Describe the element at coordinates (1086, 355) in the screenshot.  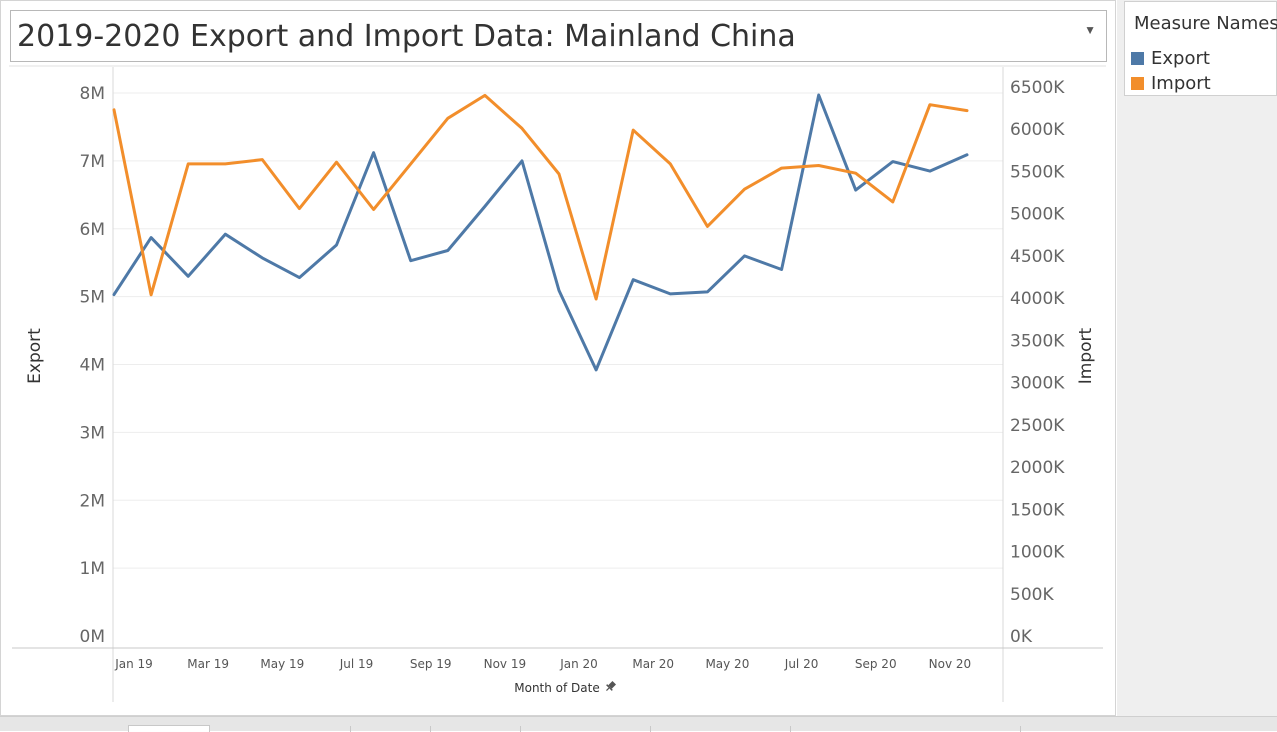
I see `y-axis-right-title: Import` at that location.